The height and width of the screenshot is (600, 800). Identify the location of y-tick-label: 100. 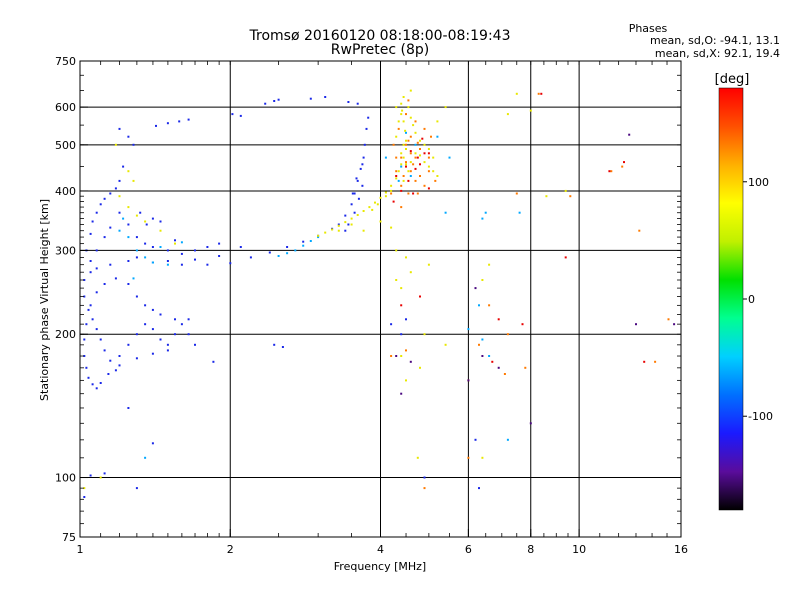
(65, 478).